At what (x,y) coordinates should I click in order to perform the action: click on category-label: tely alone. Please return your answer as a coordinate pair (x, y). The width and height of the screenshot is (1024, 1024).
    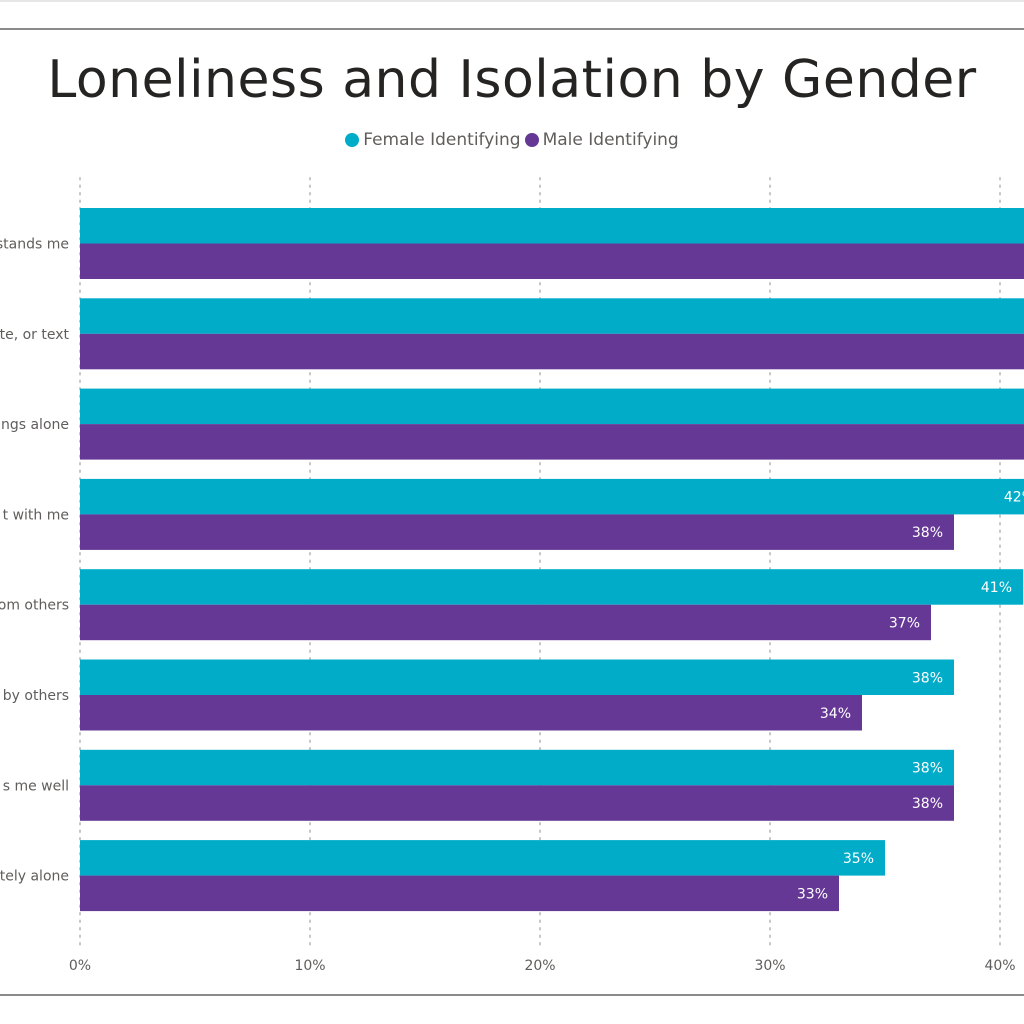
    Looking at the image, I should click on (34, 877).